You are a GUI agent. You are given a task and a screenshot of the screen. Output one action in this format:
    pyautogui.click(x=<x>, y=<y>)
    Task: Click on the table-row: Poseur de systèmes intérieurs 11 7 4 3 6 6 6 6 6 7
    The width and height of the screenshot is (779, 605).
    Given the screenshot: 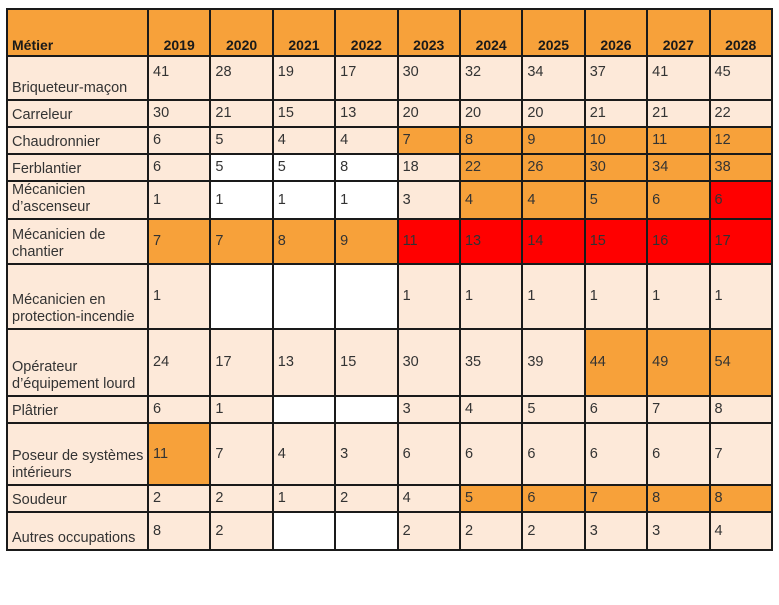 What is the action you would take?
    pyautogui.click(x=389, y=454)
    